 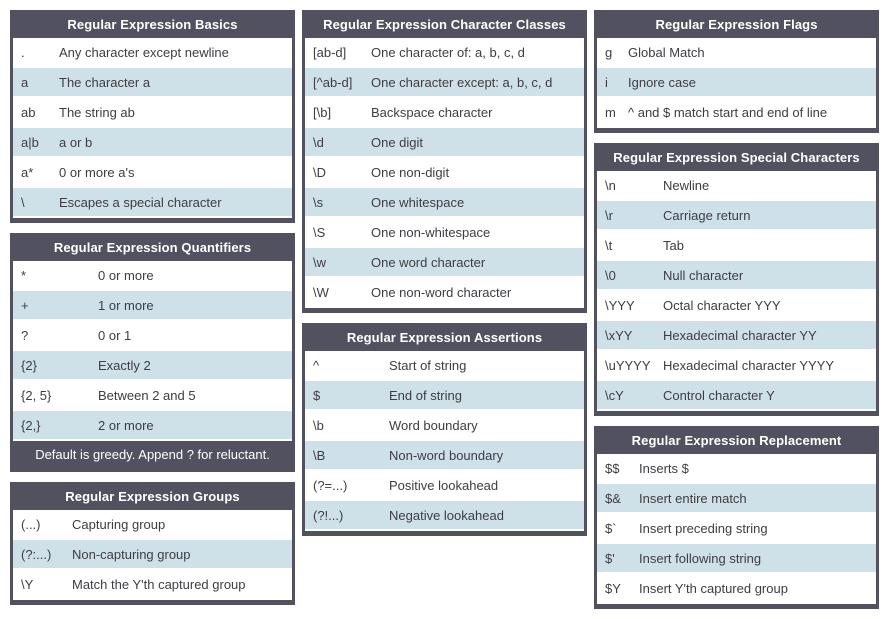 I want to click on regex-token: [^ab-d], so click(x=333, y=82).